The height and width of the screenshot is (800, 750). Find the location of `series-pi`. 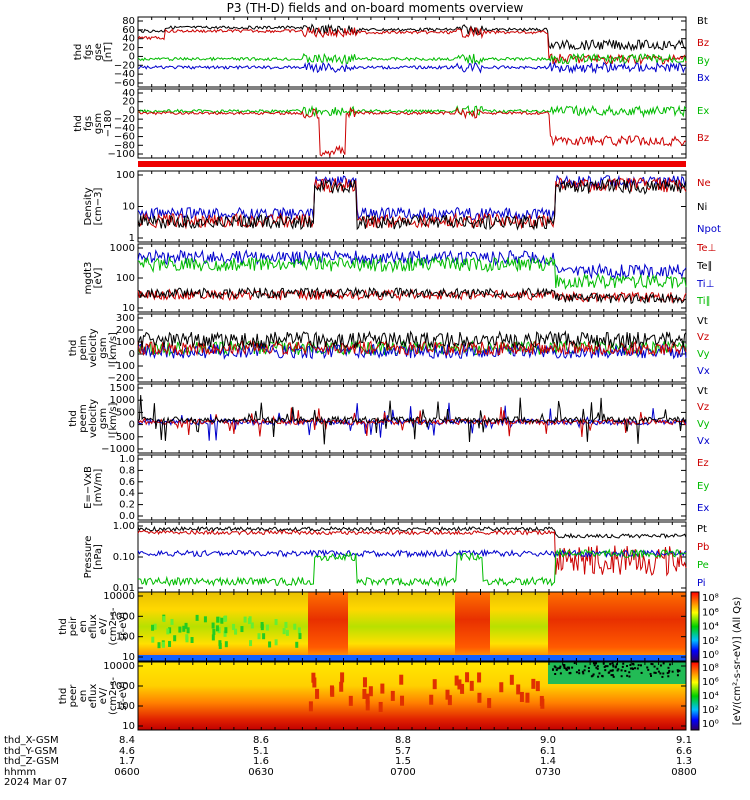

series-pi is located at coordinates (412, 553).